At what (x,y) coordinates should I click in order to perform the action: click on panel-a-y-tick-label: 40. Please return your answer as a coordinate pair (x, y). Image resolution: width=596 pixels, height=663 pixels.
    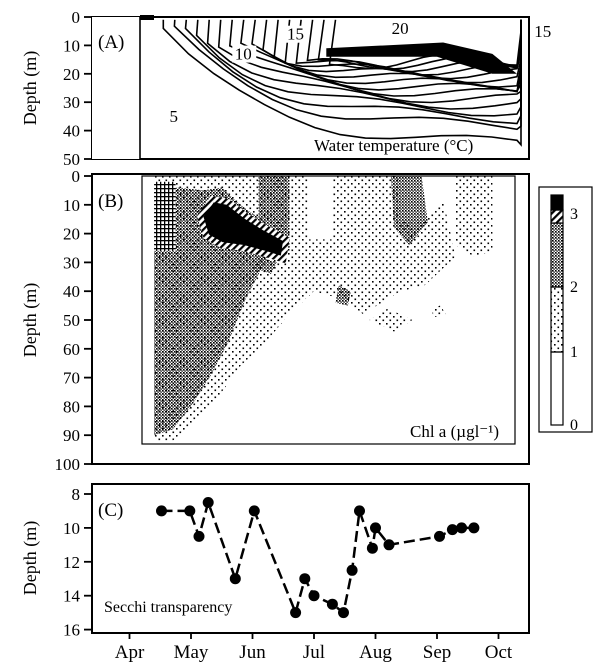
    Looking at the image, I should click on (71, 131).